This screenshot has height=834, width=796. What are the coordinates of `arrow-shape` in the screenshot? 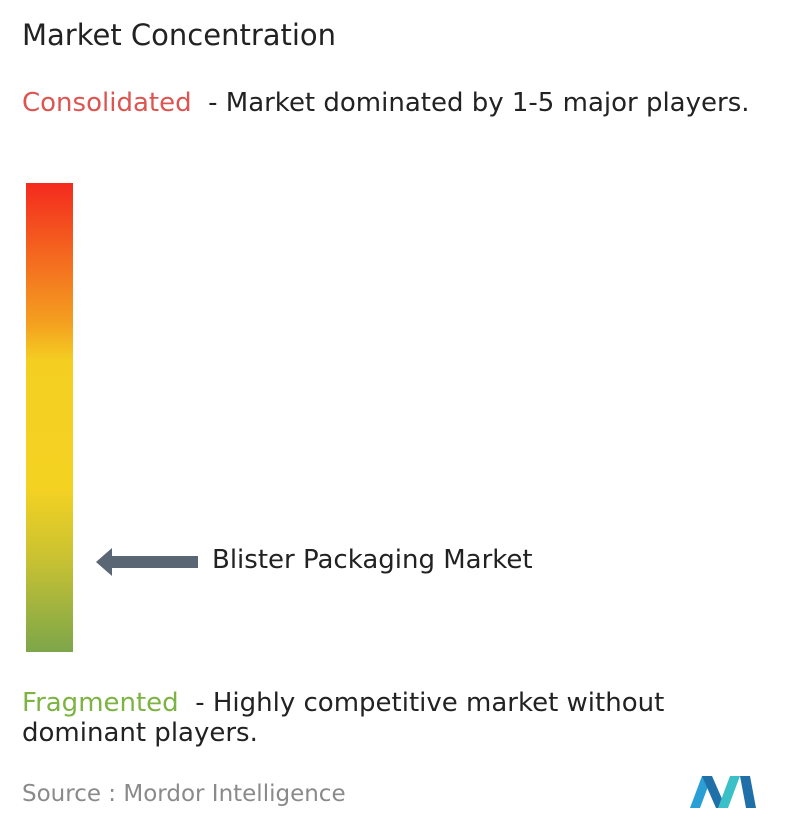 It's located at (147, 562).